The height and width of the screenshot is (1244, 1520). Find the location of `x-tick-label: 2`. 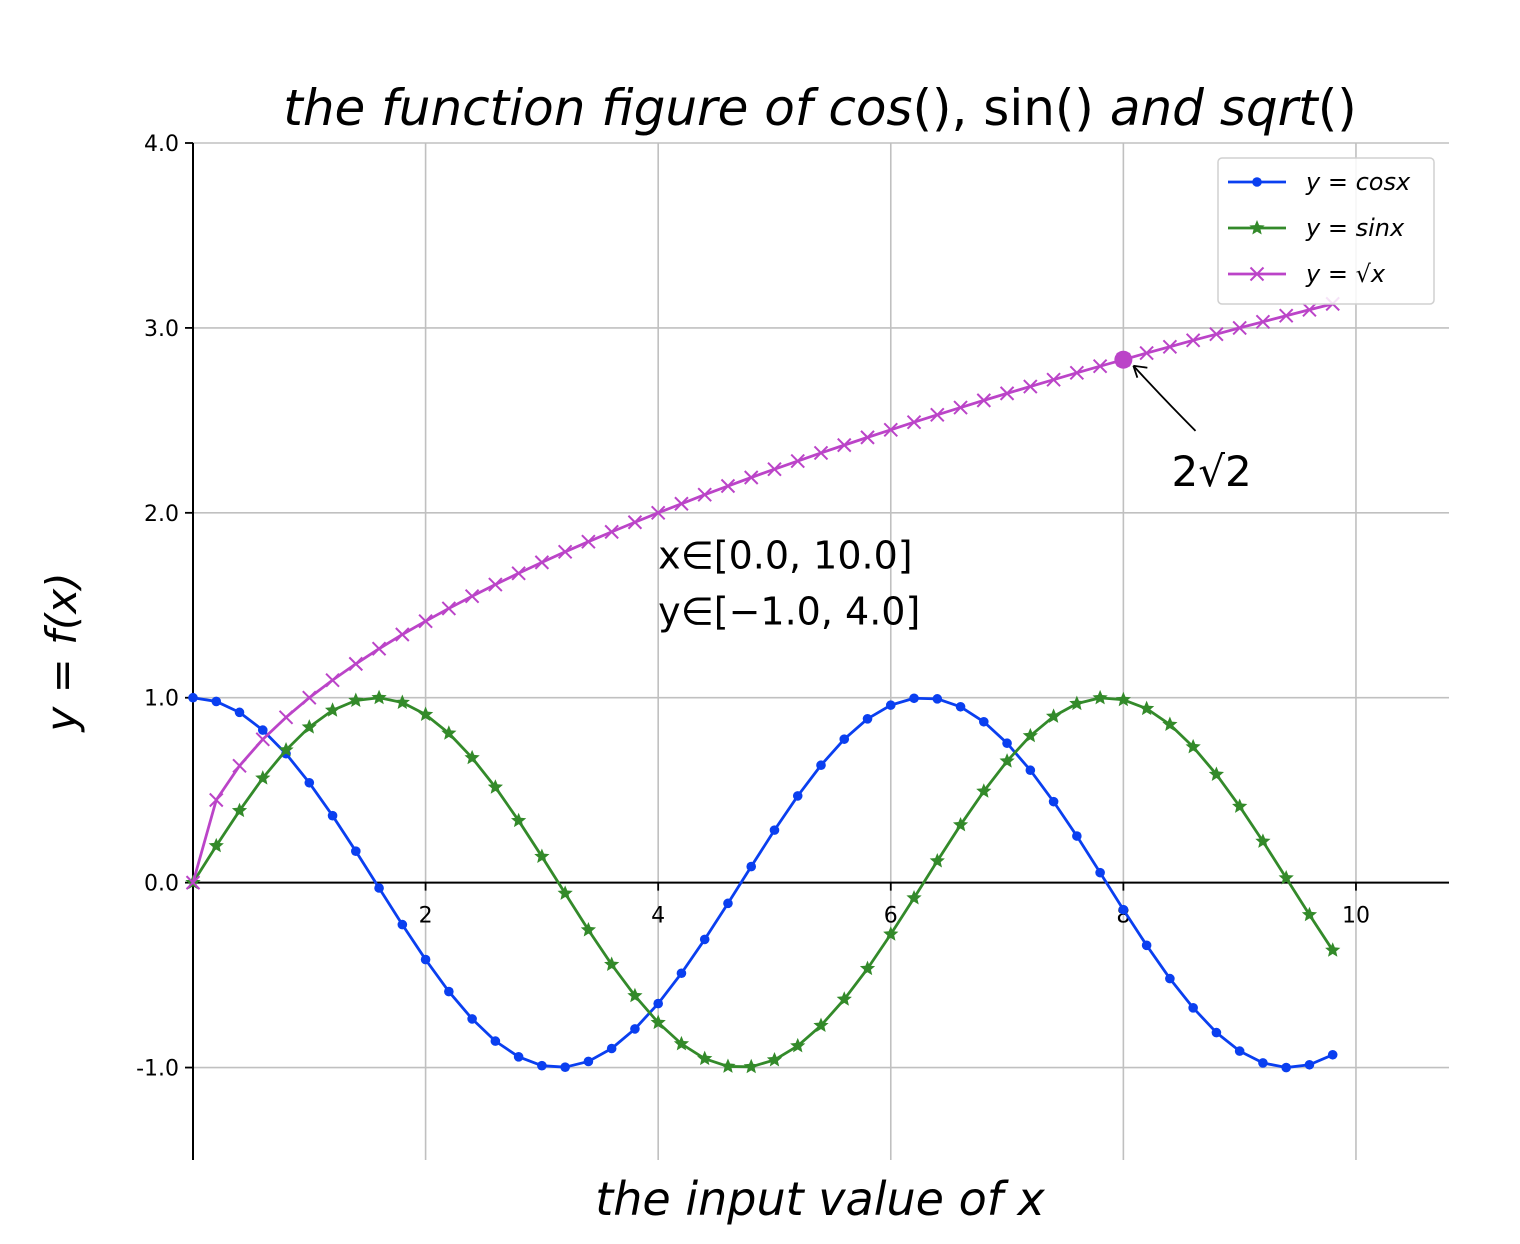

x-tick-label: 2 is located at coordinates (426, 916).